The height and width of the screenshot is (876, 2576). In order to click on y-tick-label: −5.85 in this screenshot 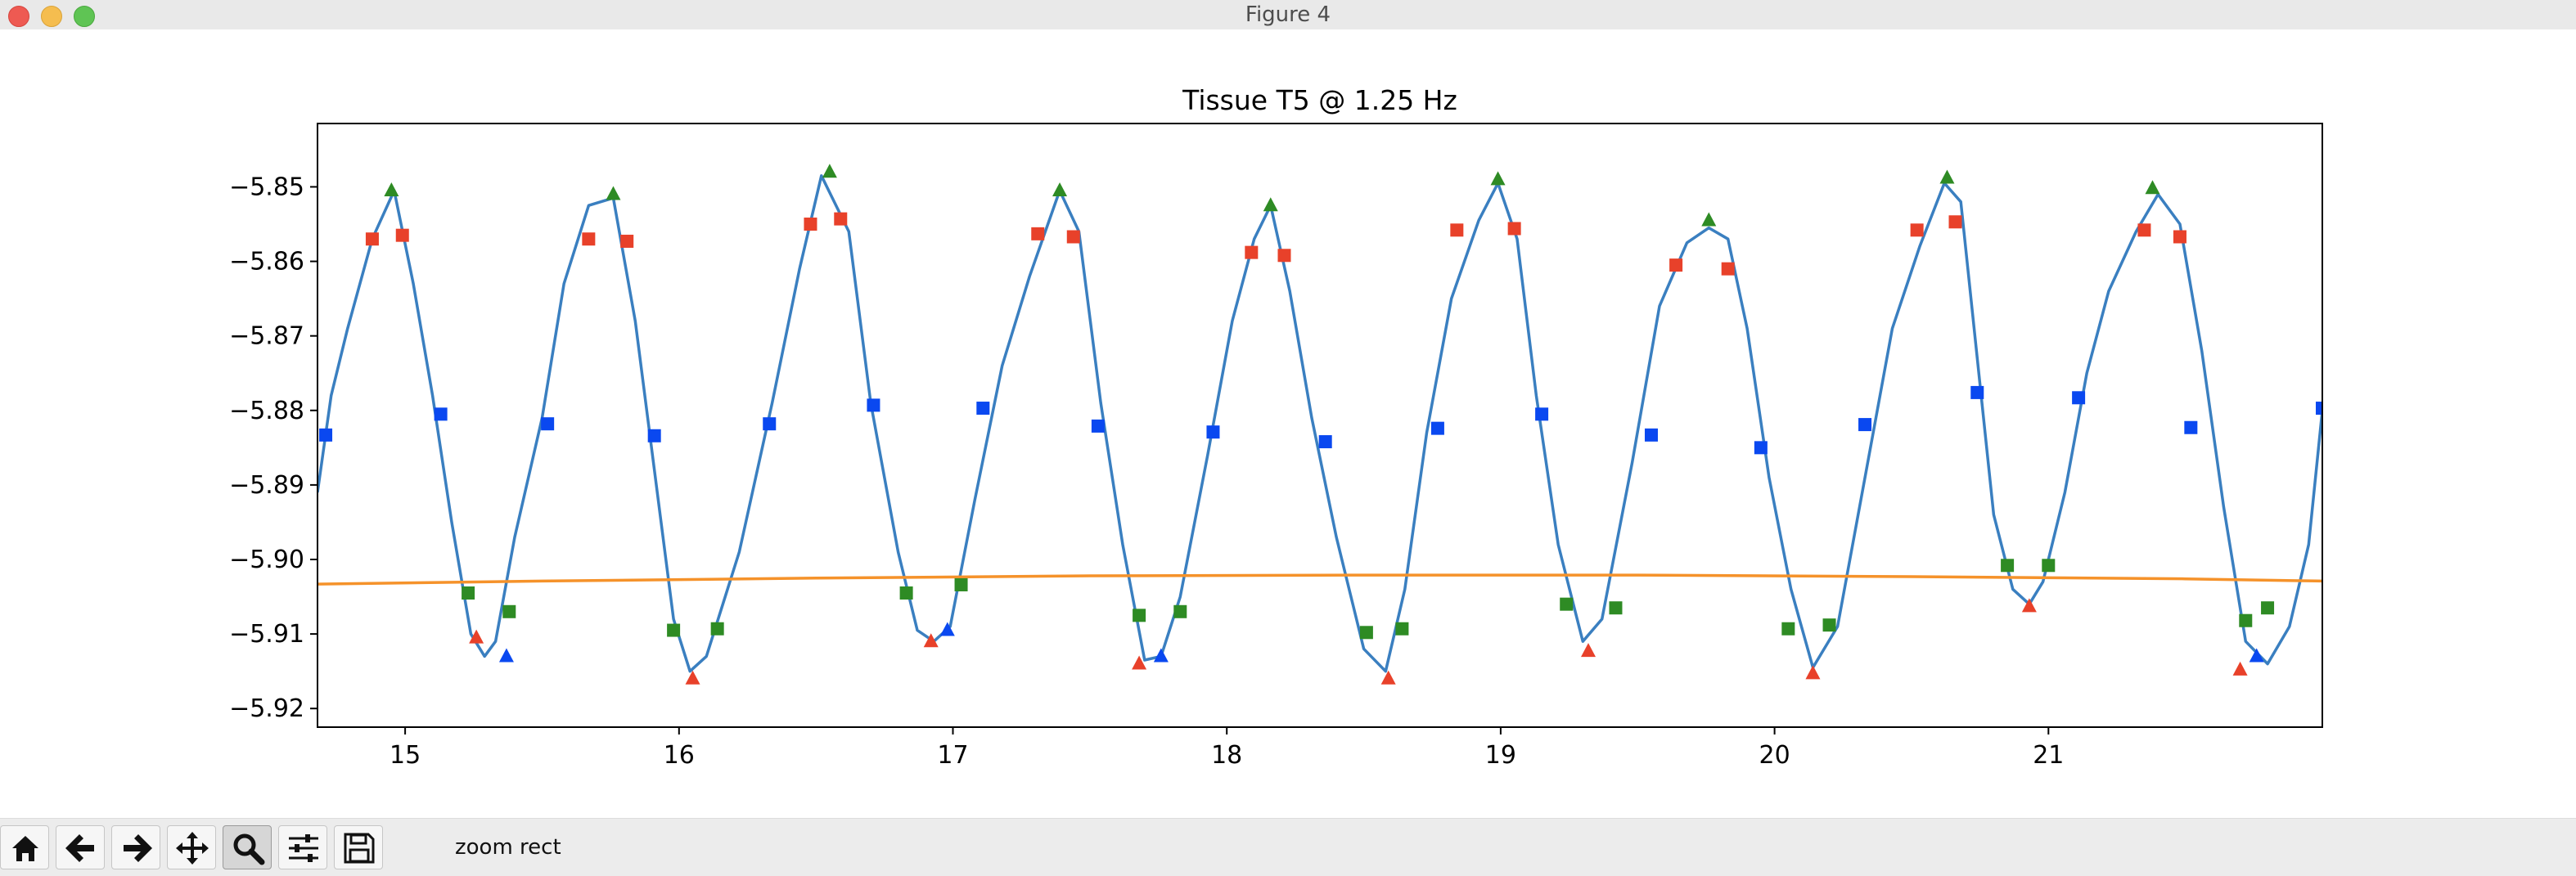, I will do `click(266, 187)`.